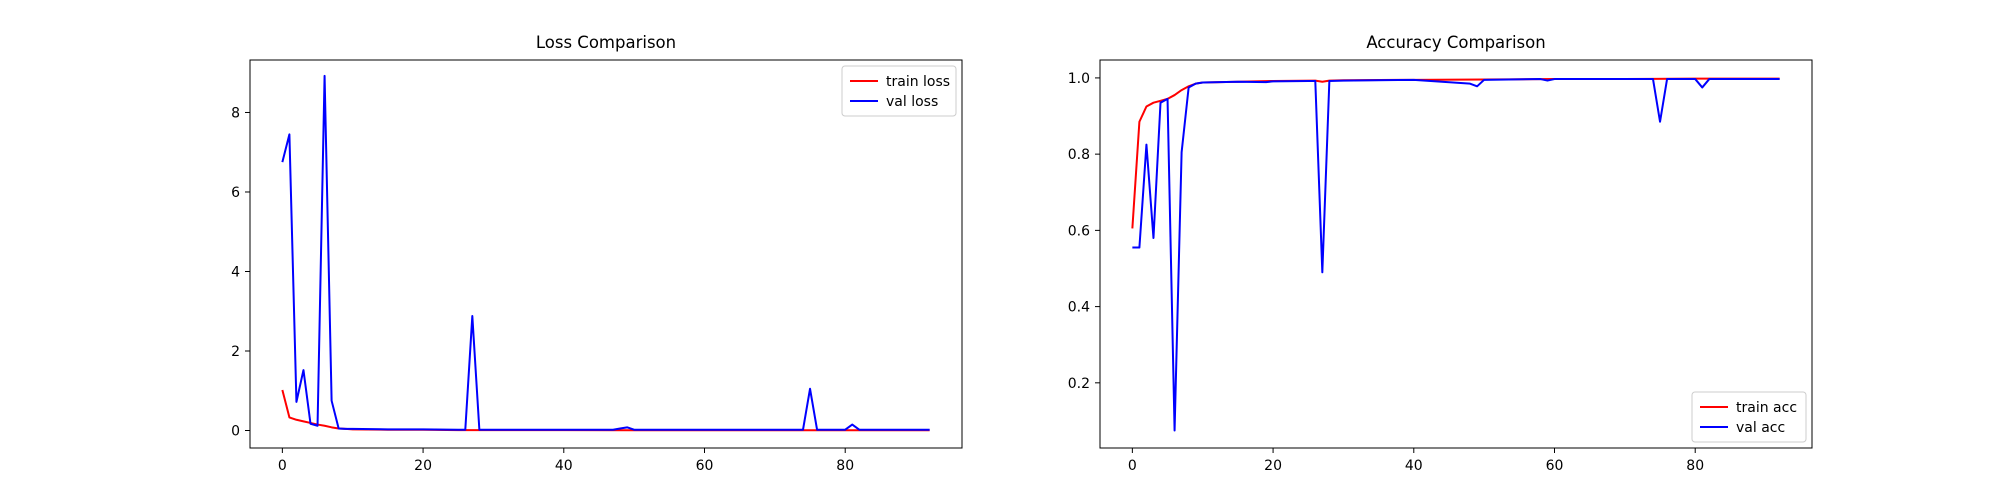 This screenshot has width=2000, height=500. I want to click on y-tick-label: 8, so click(235, 113).